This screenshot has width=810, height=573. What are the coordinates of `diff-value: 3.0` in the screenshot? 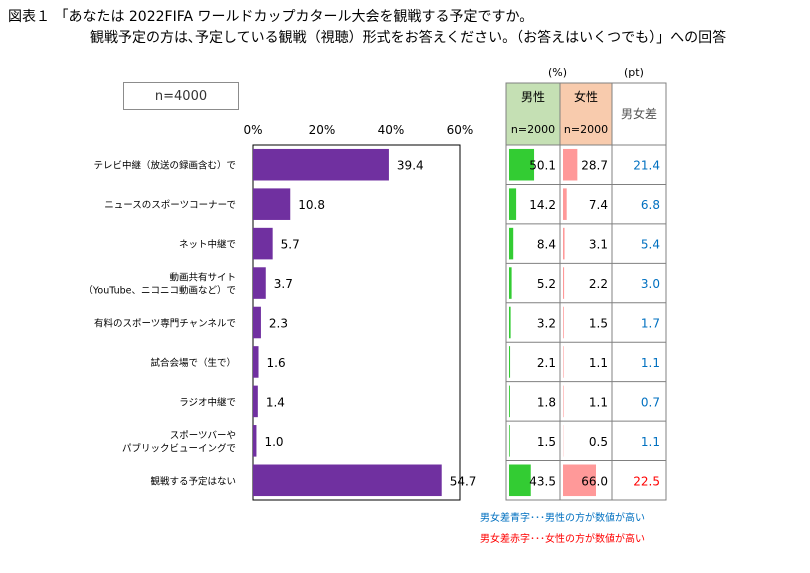 It's located at (650, 284).